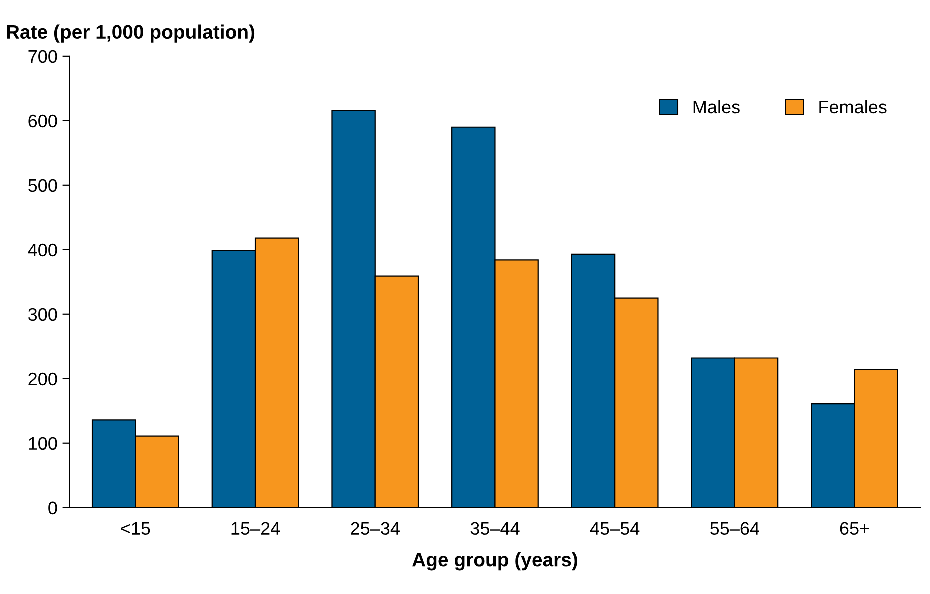  Describe the element at coordinates (43, 250) in the screenshot. I see `y-tick-label: 400` at that location.